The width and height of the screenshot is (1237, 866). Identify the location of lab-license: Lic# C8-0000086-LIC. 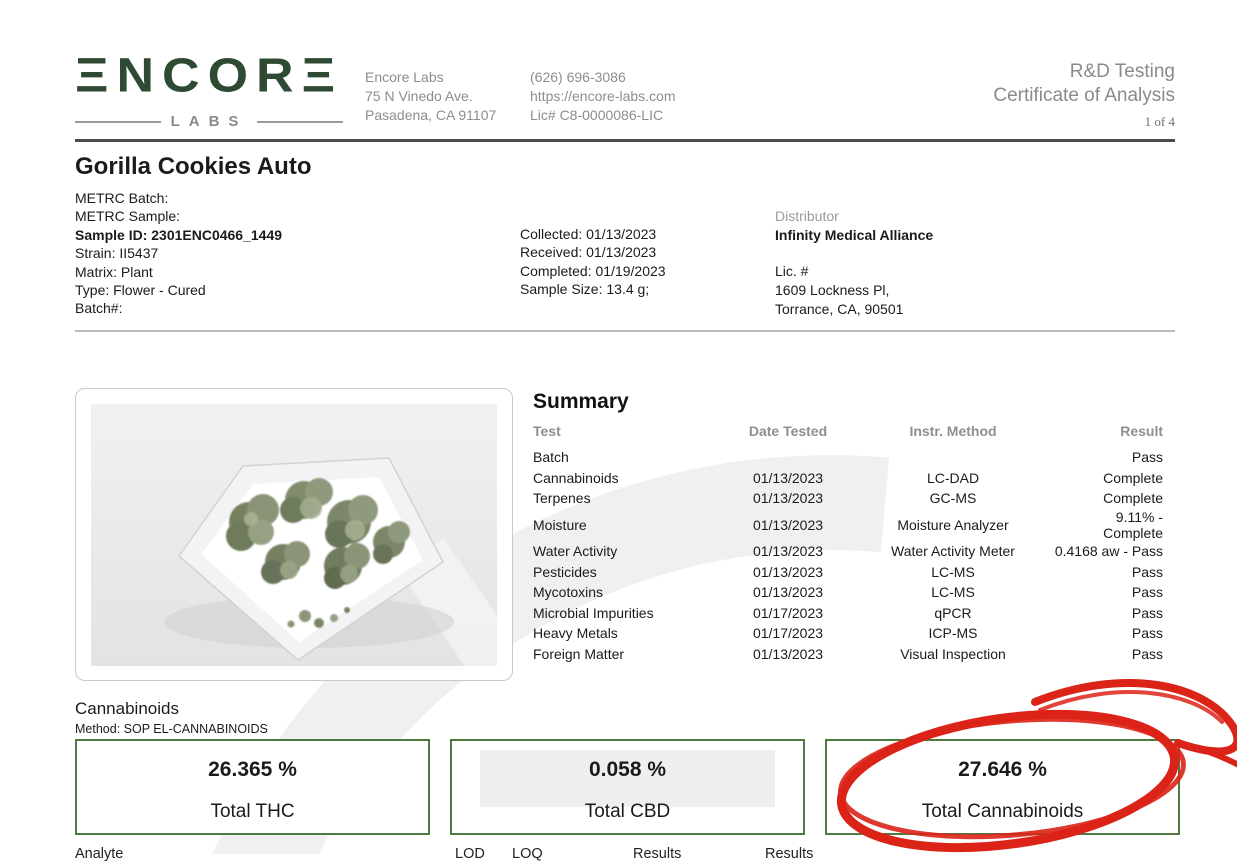
(597, 115).